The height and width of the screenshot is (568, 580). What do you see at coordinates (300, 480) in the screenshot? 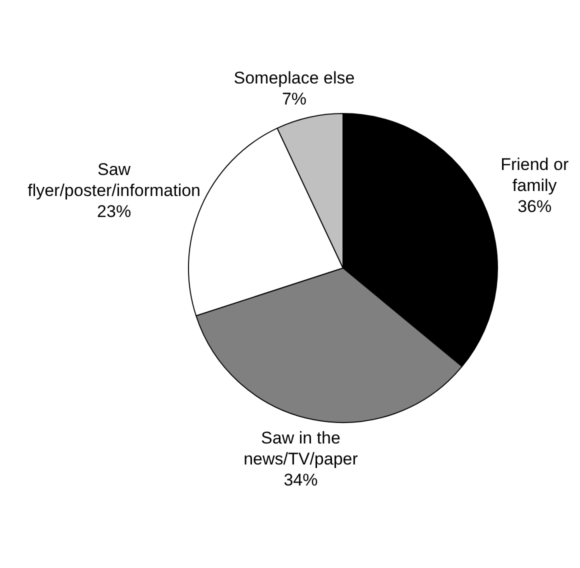
I see `data-label: 34%` at bounding box center [300, 480].